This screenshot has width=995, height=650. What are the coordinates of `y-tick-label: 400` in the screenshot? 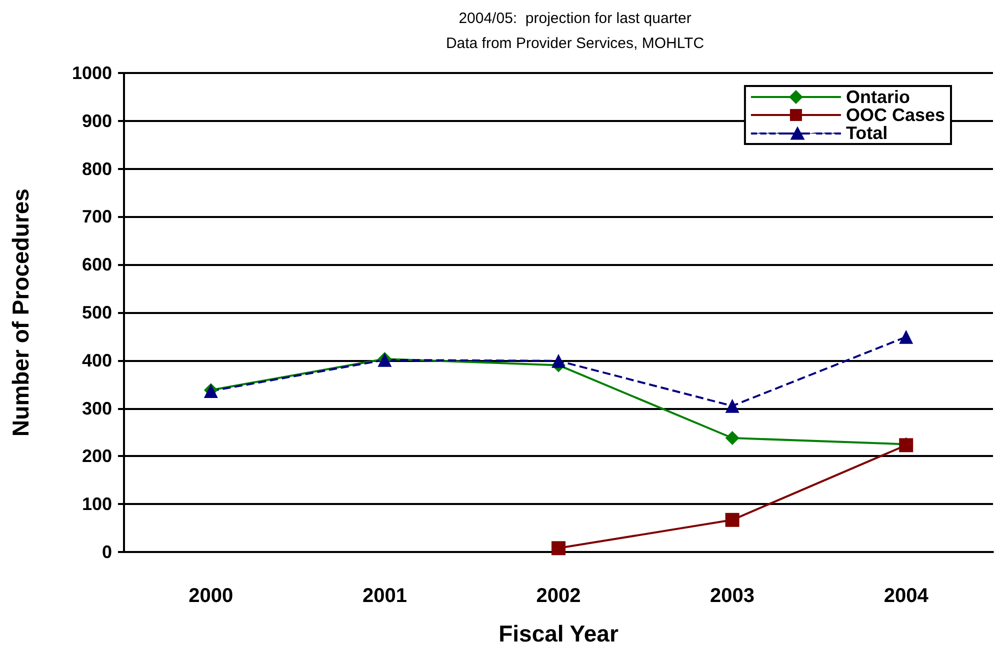 It's located at (97, 360).